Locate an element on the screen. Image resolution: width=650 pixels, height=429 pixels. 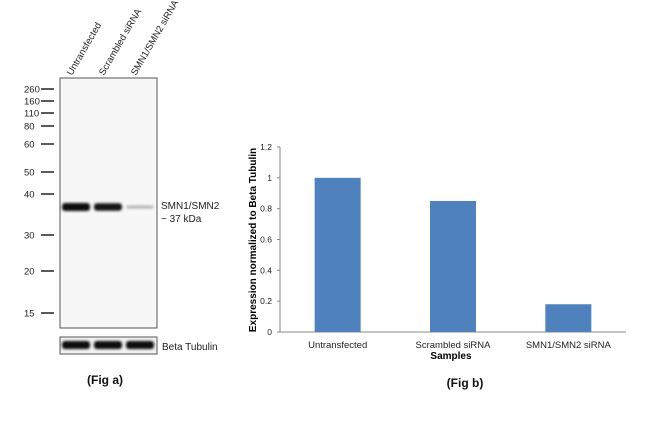
x-tick-label: Untransfected is located at coordinates (337, 345).